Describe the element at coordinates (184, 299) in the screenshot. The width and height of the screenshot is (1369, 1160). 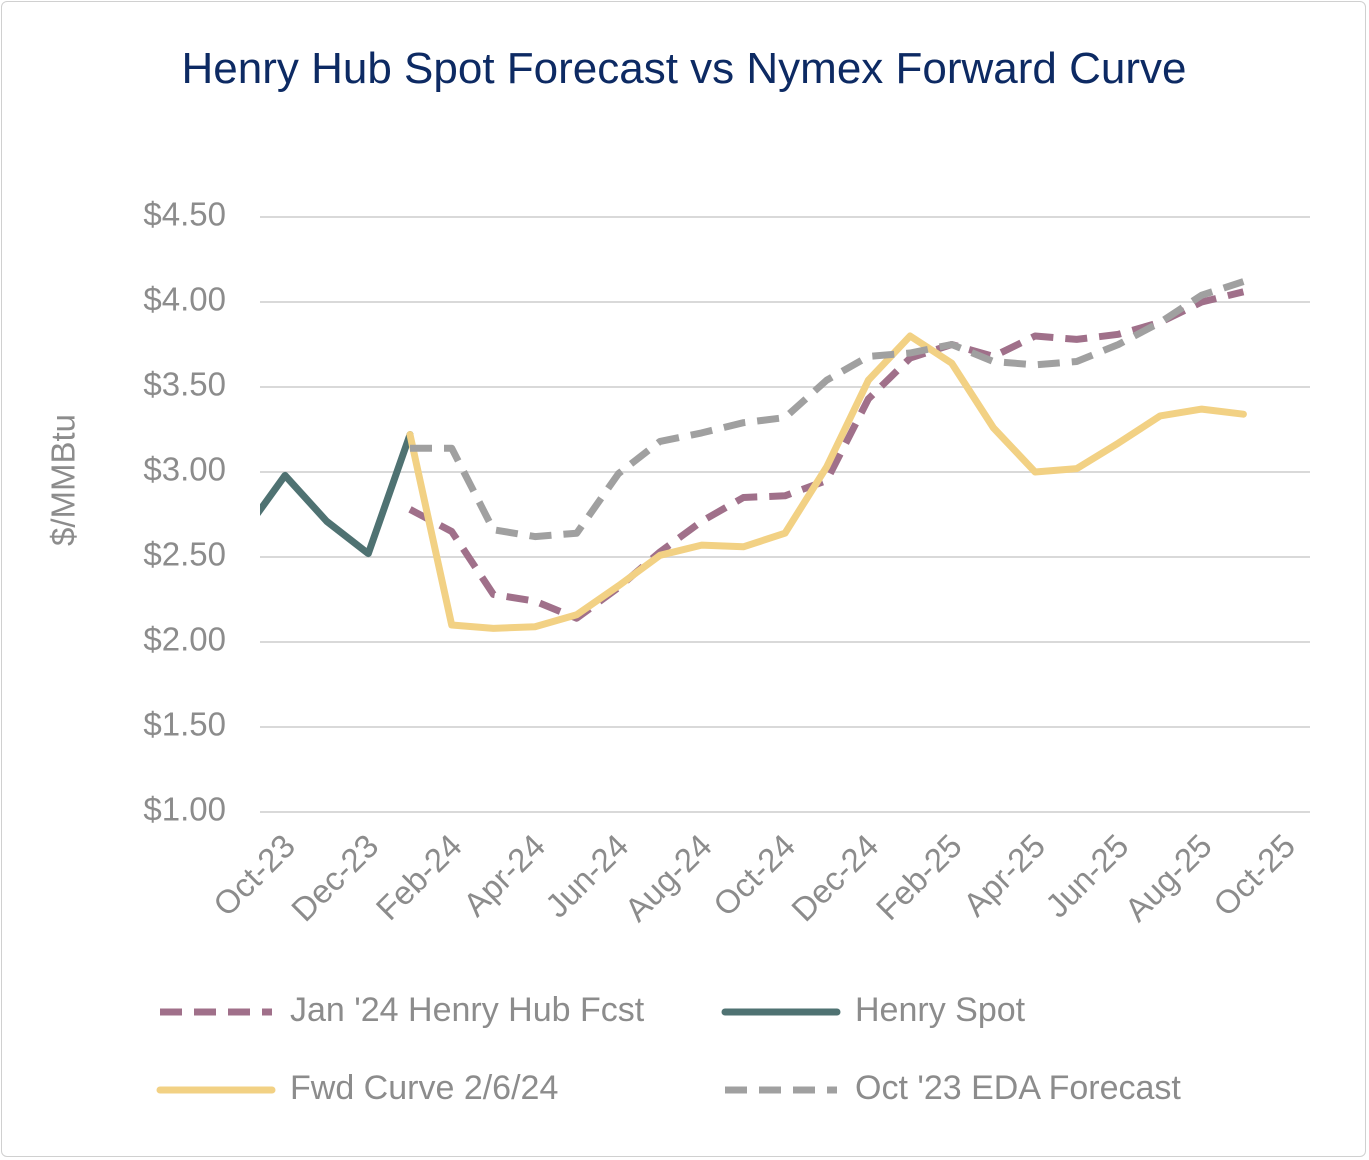
I see `y-tick-label: $4.00` at that location.